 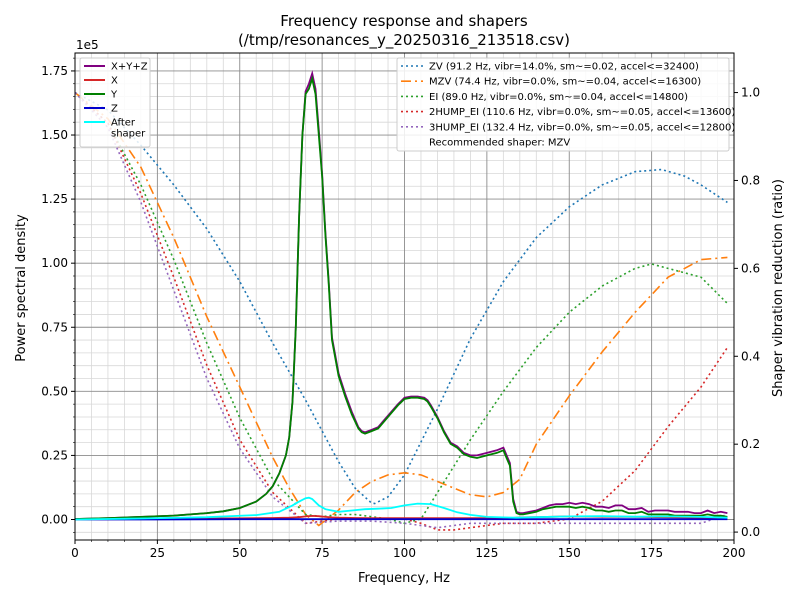 What do you see at coordinates (54, 263) in the screenshot?
I see `y-tick-label: 1.00` at bounding box center [54, 263].